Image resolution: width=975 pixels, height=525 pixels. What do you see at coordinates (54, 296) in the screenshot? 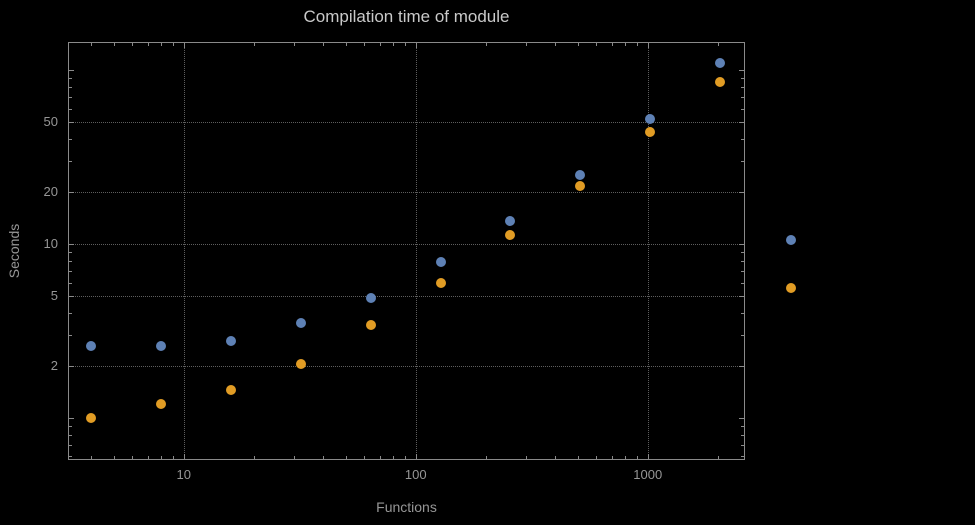
I see `y-tick-label: 5` at bounding box center [54, 296].